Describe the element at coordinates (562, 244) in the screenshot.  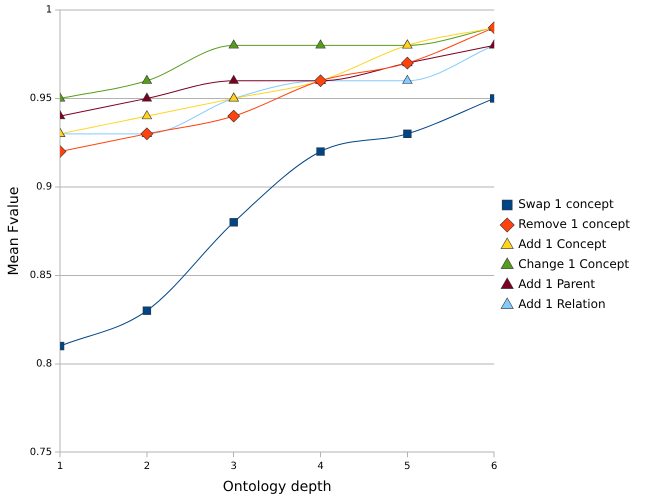
I see `legend-label: Add 1 Concept` at that location.